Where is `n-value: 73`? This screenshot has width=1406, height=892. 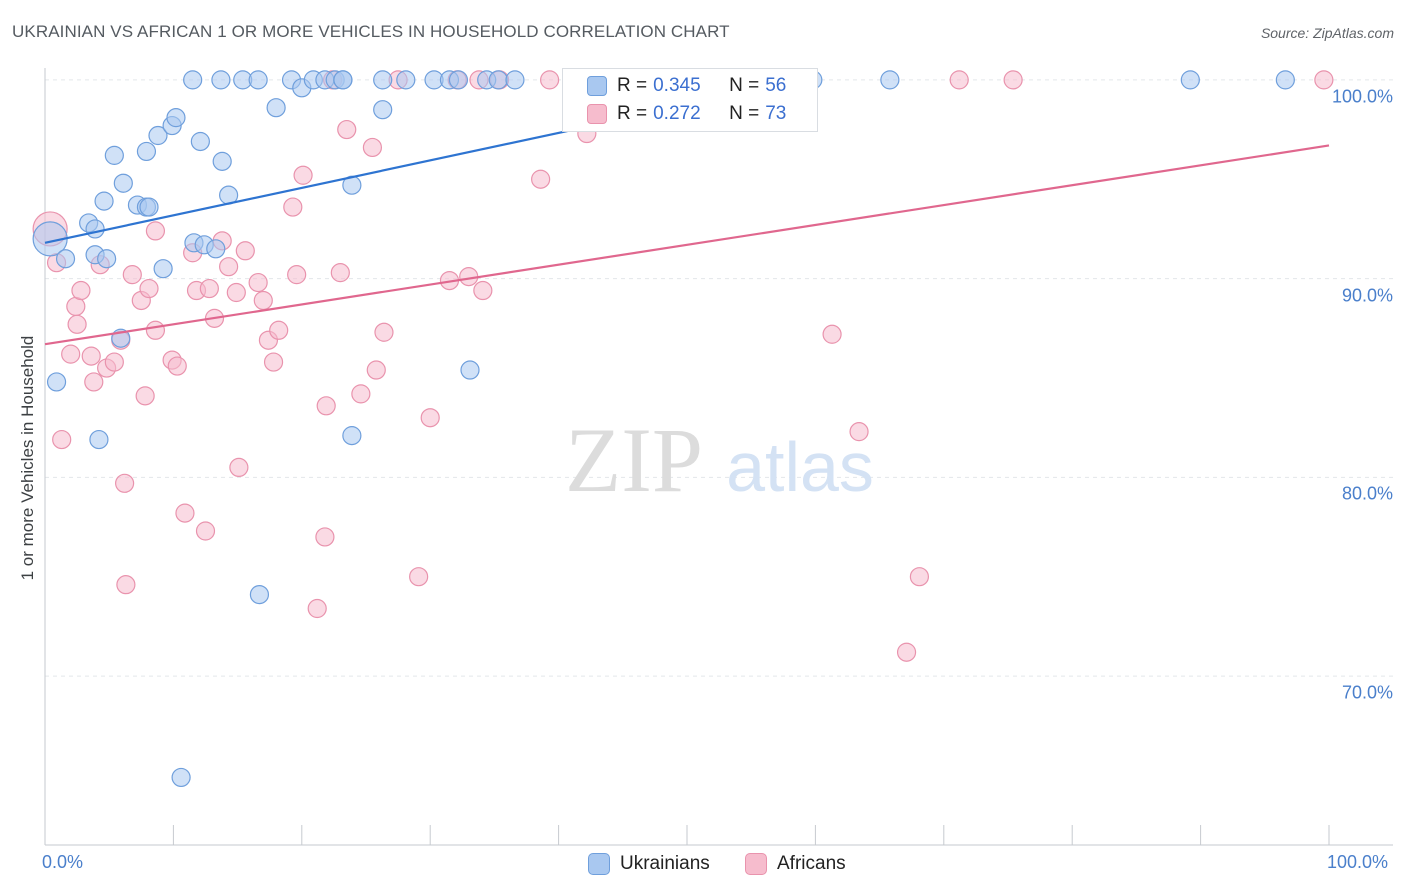 n-value: 73 is located at coordinates (776, 113).